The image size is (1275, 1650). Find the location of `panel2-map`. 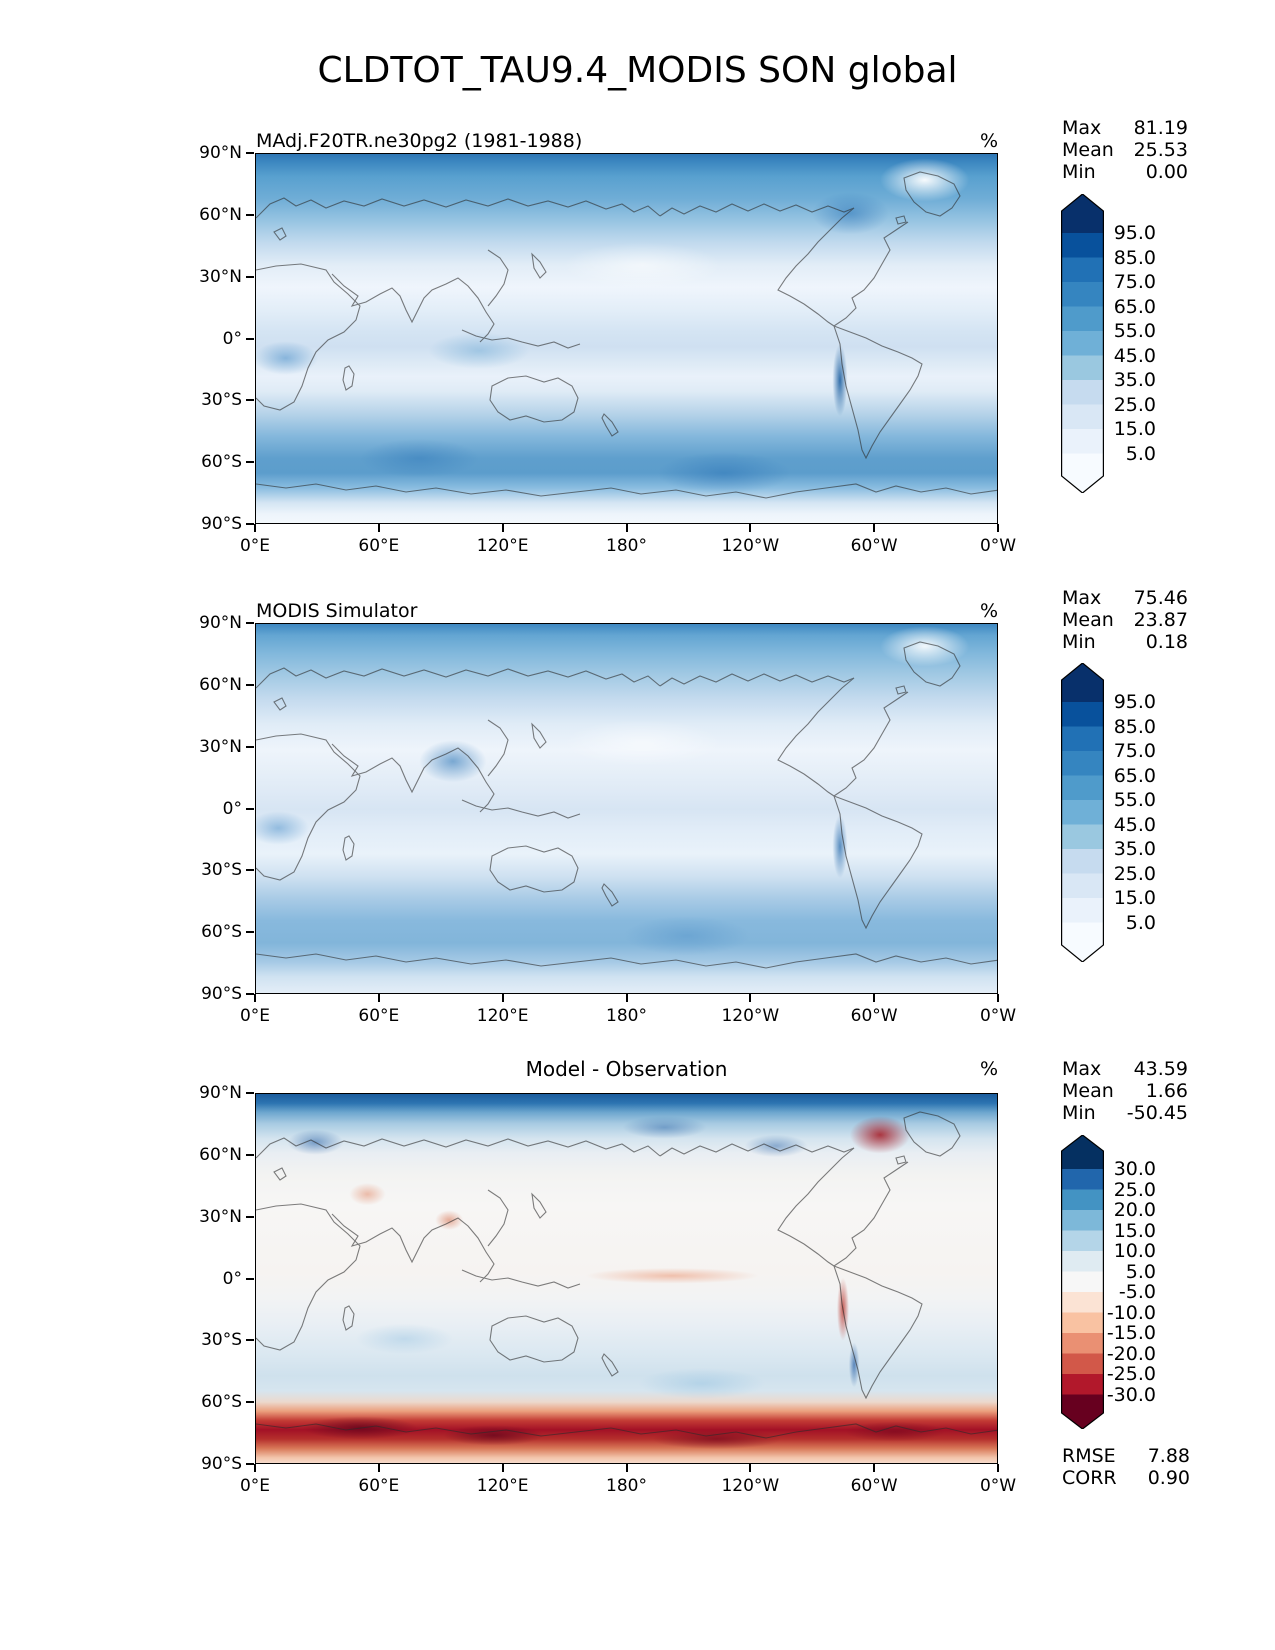

panel2-map is located at coordinates (626, 808).